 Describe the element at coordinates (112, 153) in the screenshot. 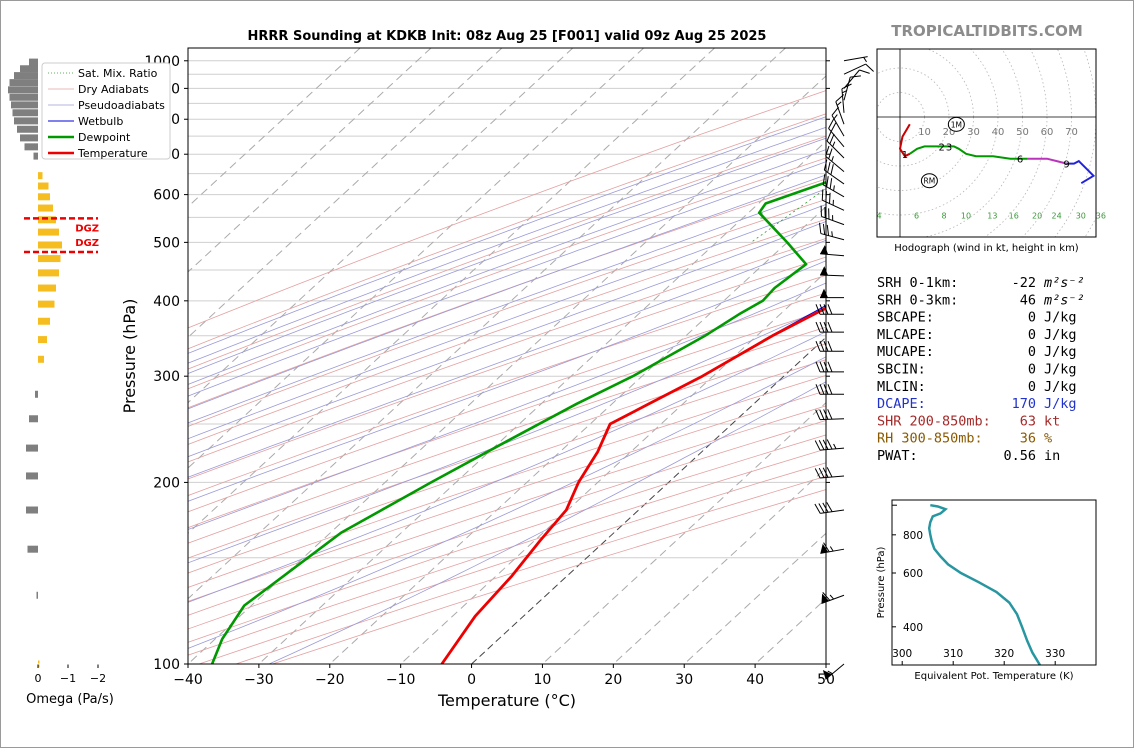

I see `legend-entry: Temperature` at that location.